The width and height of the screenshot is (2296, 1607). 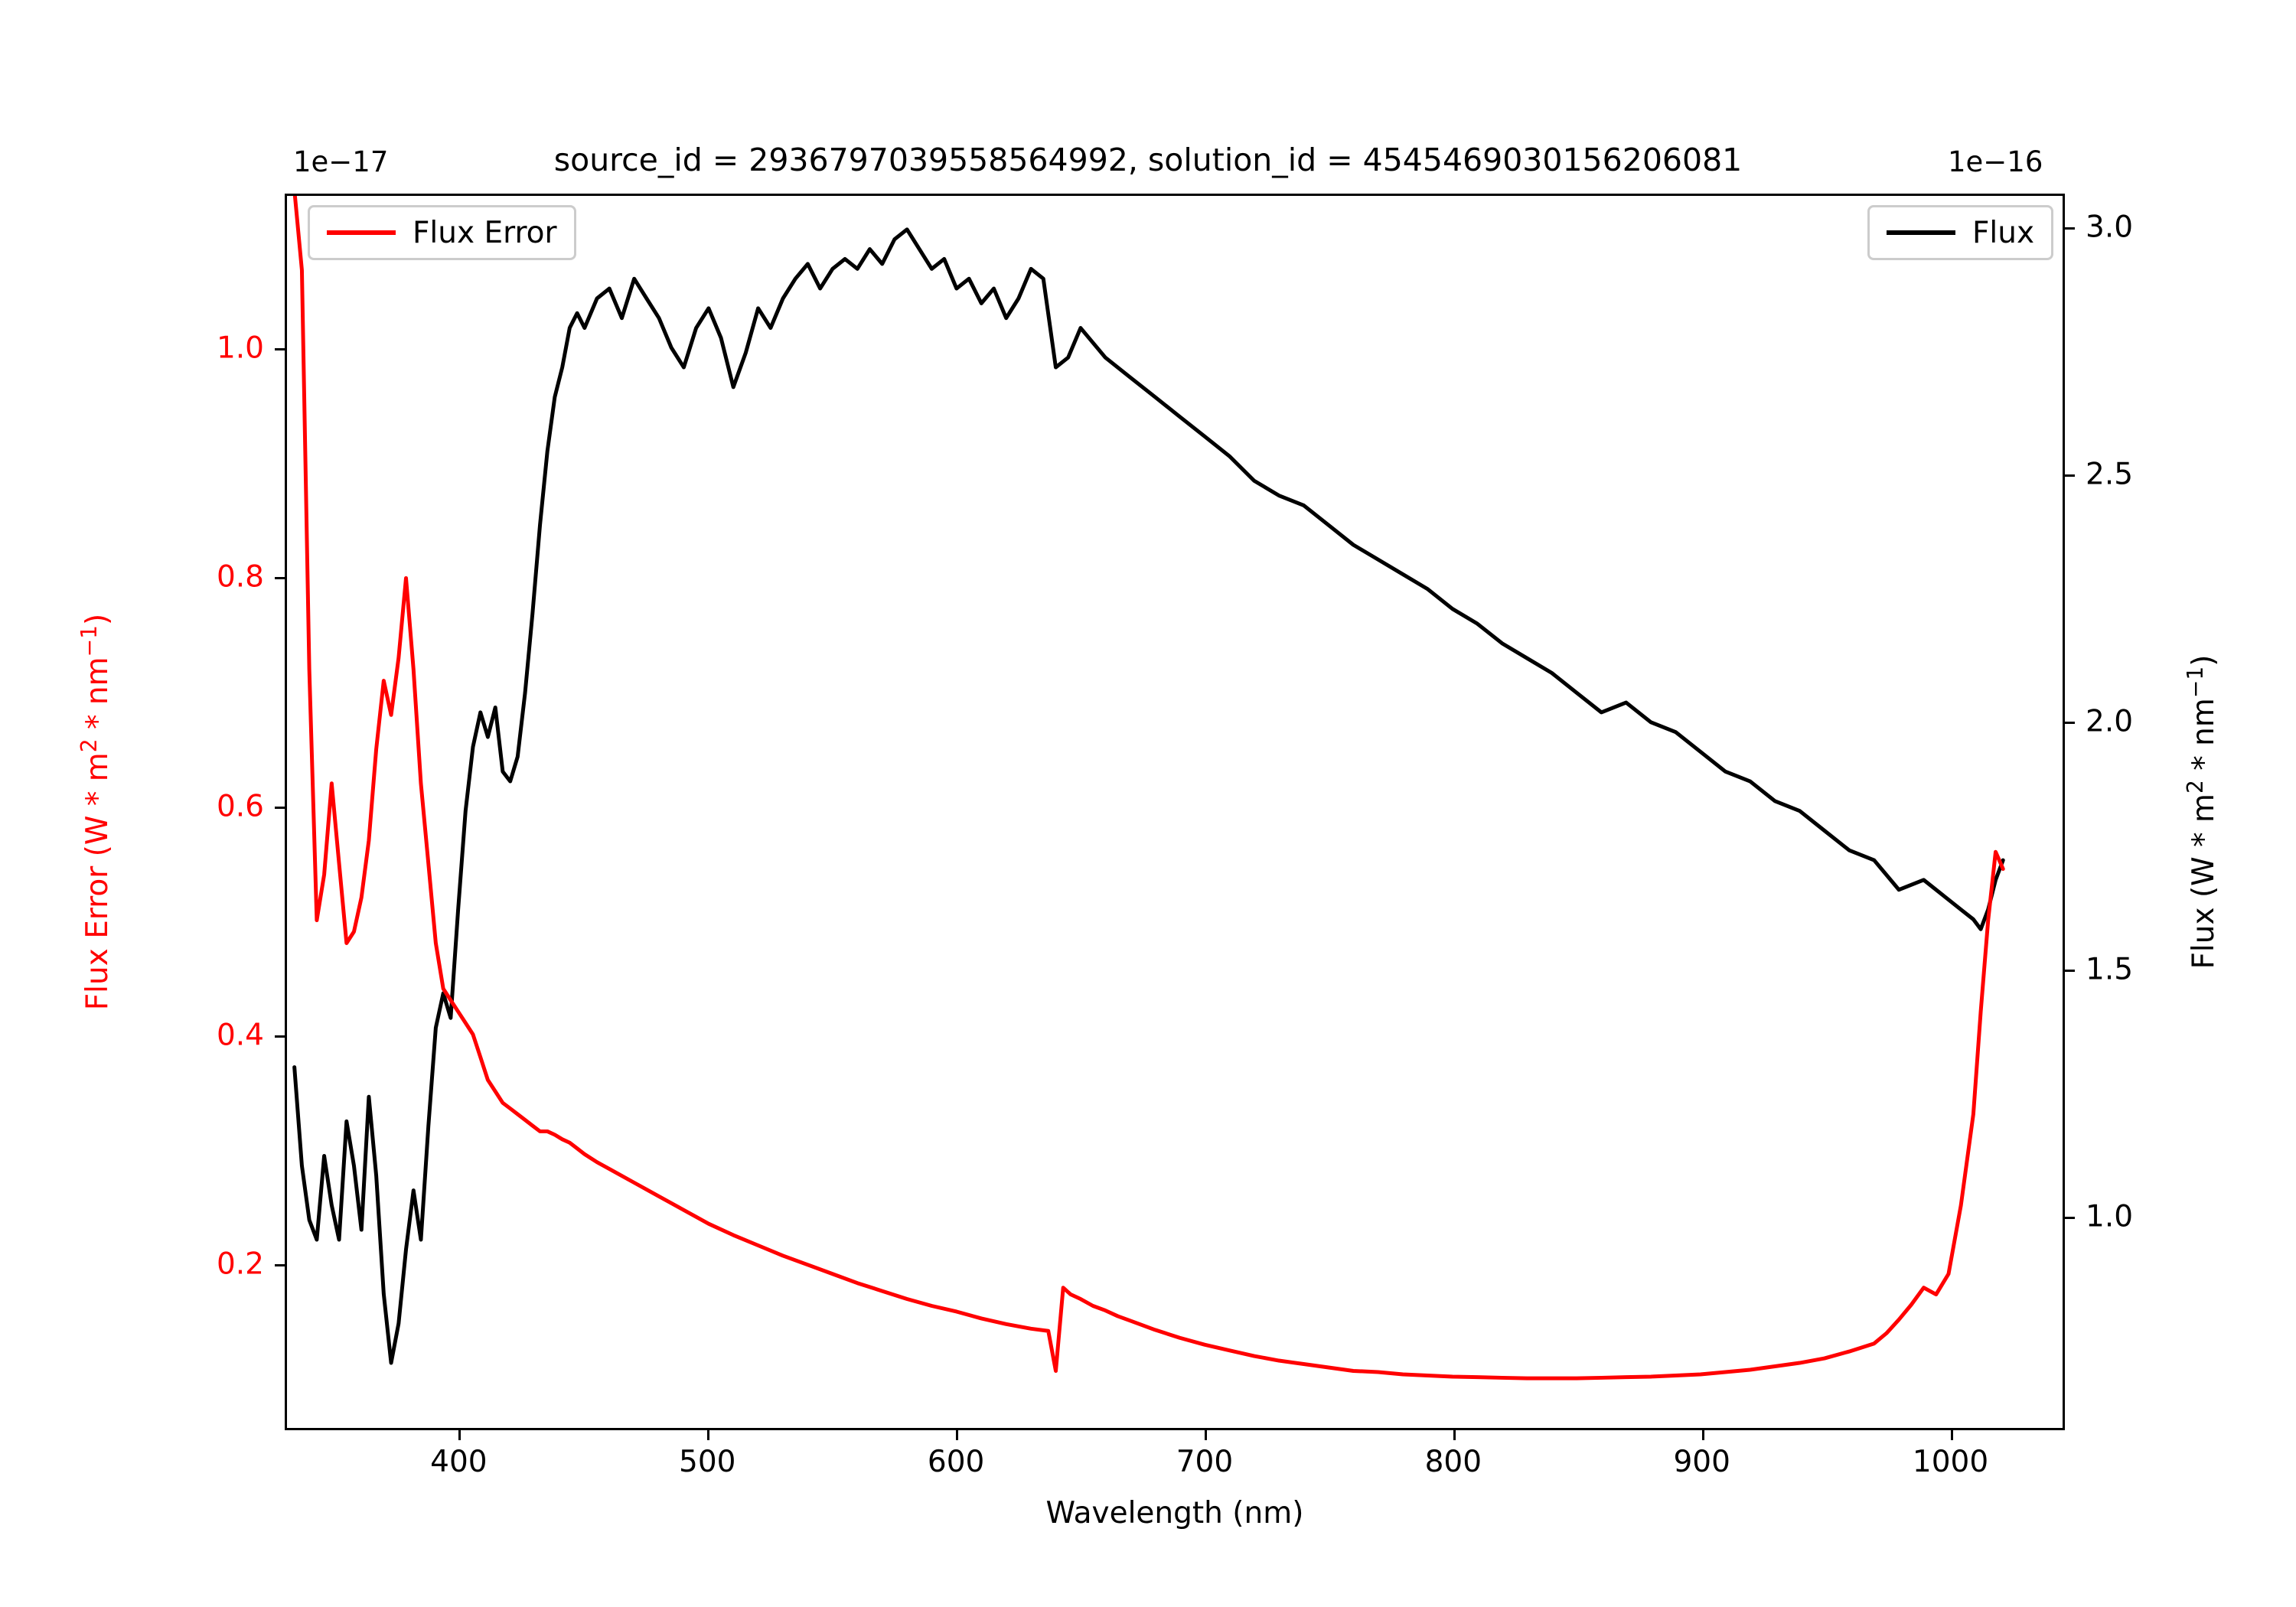 I want to click on legend-flux: Flux, so click(x=1960, y=232).